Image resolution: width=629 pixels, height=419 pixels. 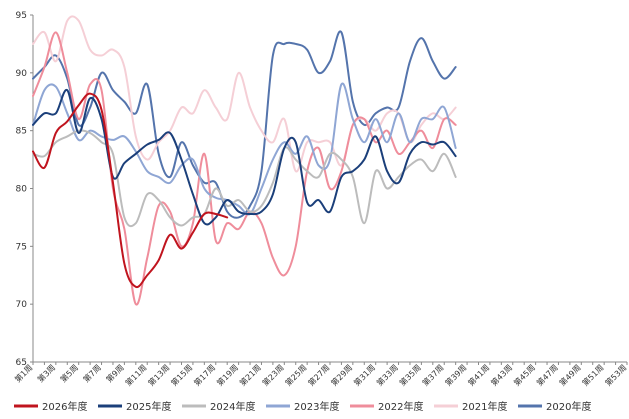 What do you see at coordinates (547, 375) in the screenshot?
I see `x-tick-label: 第47周` at bounding box center [547, 375].